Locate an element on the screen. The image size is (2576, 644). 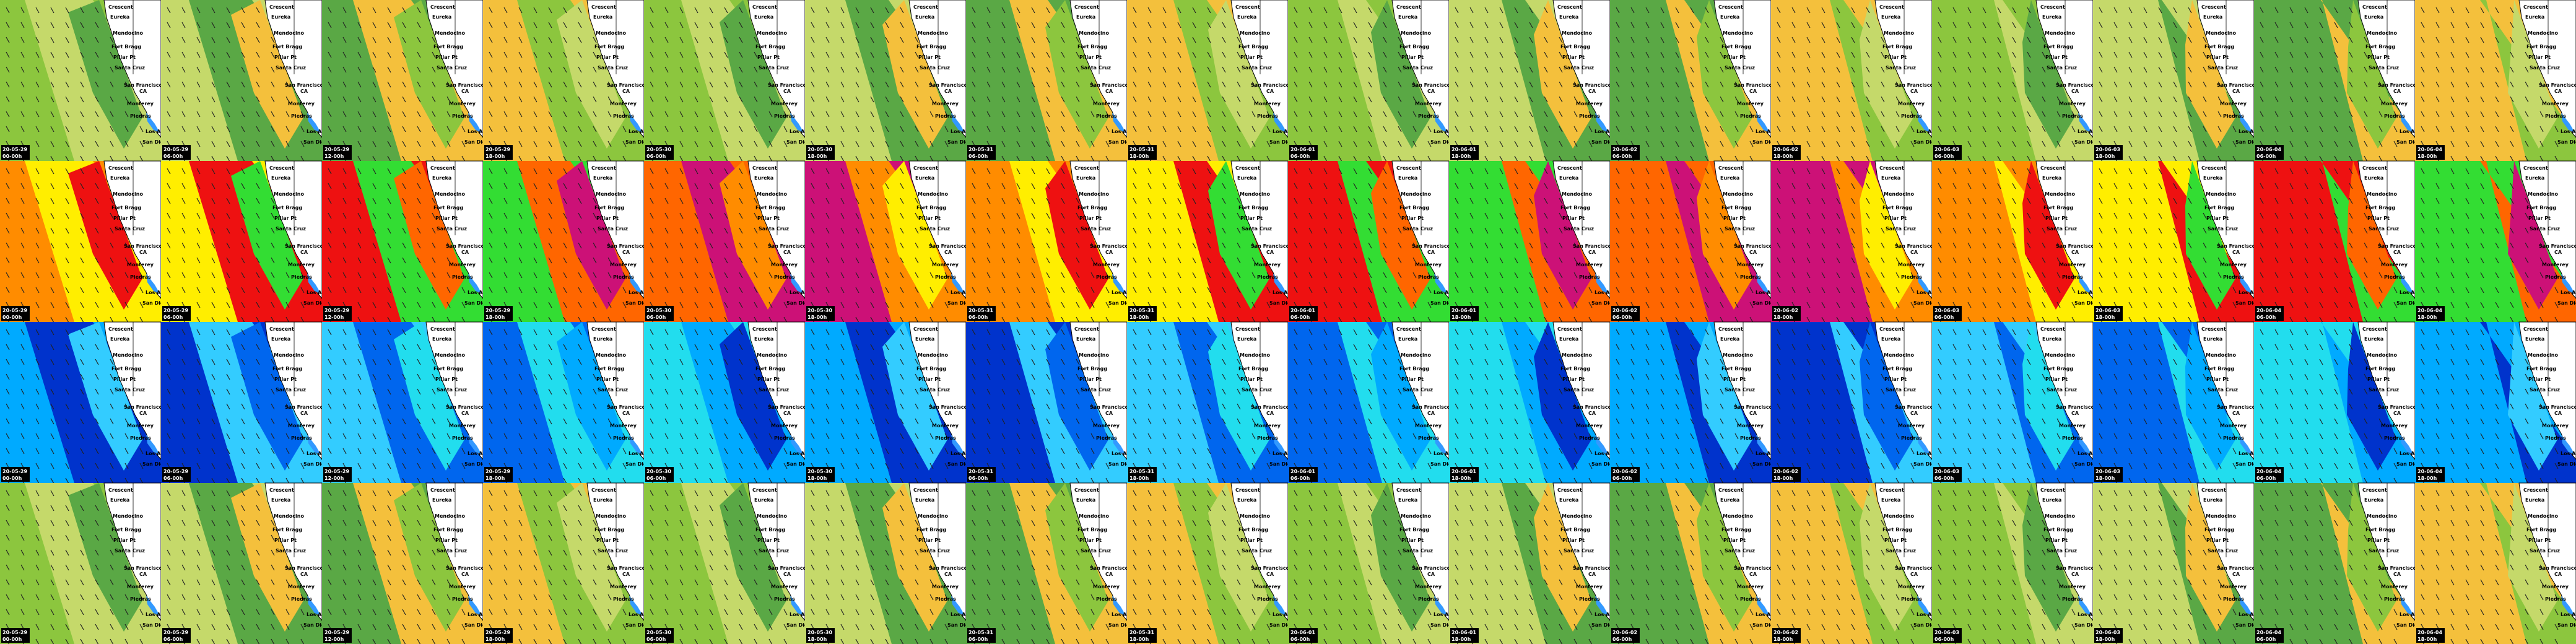
time-label: 00-00h is located at coordinates (12, 478).